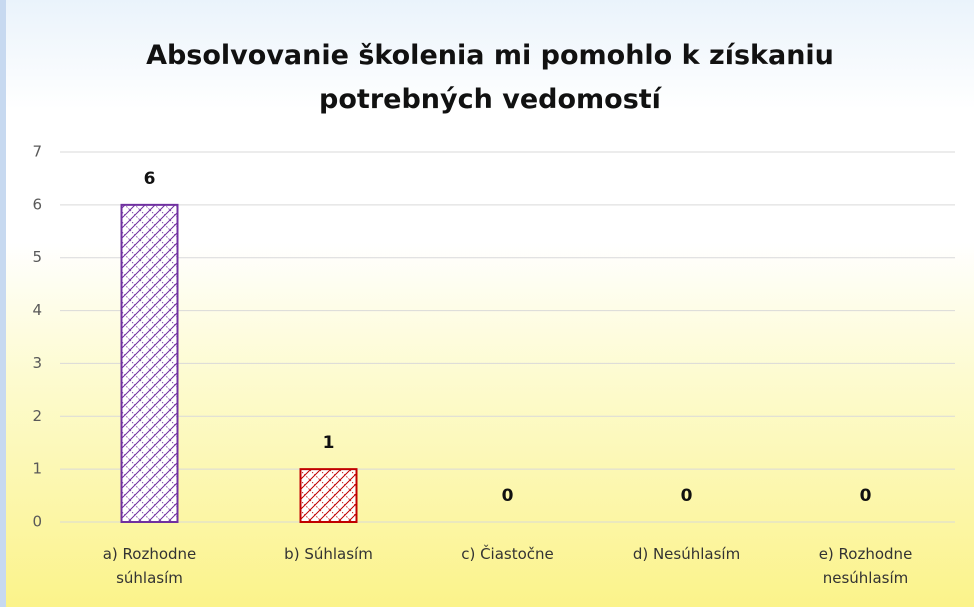 The height and width of the screenshot is (607, 974). What do you see at coordinates (37, 469) in the screenshot?
I see `y-tick-label: 1` at bounding box center [37, 469].